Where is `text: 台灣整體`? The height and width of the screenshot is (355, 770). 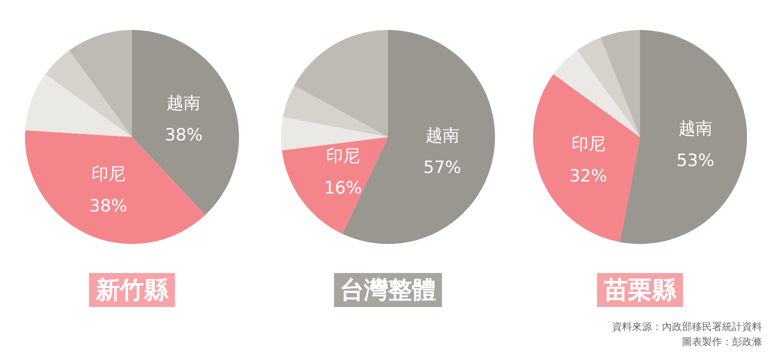 text: 台灣整體 is located at coordinates (388, 290).